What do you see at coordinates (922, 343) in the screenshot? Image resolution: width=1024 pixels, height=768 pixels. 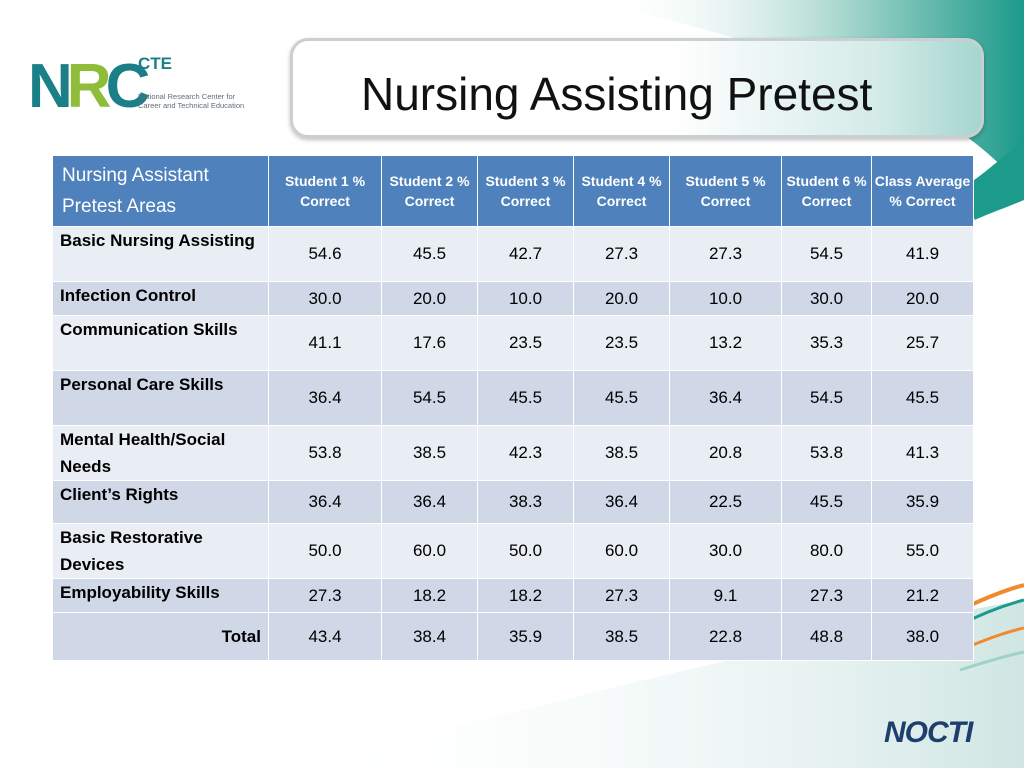 I see `class-average-cell: 25.7` at bounding box center [922, 343].